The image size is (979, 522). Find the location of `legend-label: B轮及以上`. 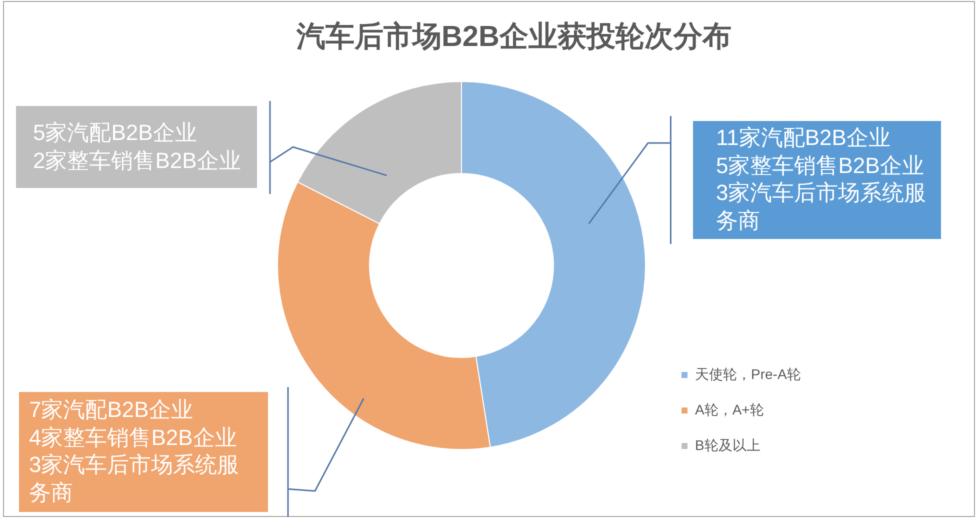

legend-label: B轮及以上 is located at coordinates (727, 444).